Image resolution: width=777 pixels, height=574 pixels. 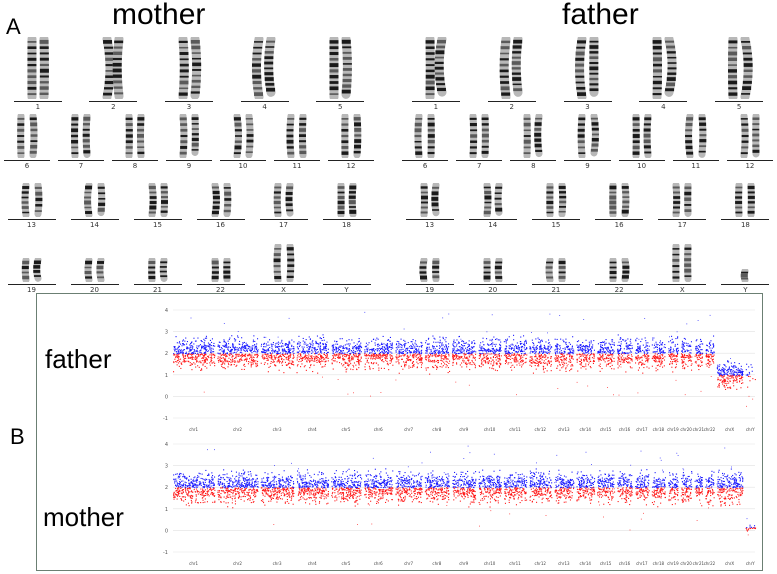 What do you see at coordinates (493, 225) in the screenshot?
I see `chromosome-number-label: 14` at bounding box center [493, 225].